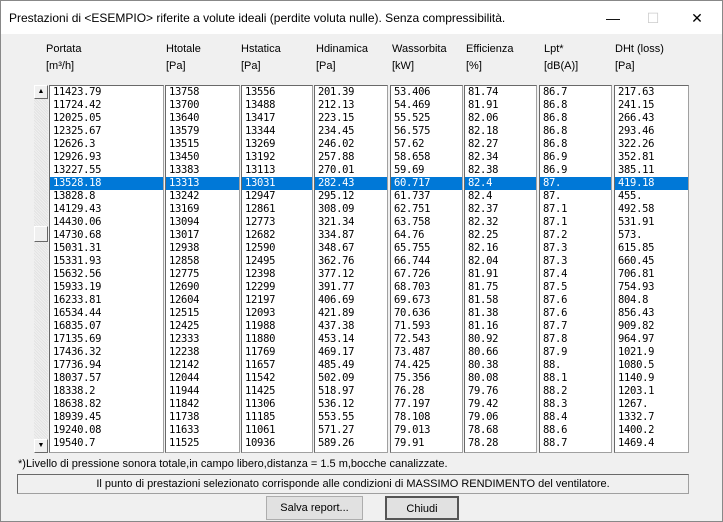  I want to click on list-item: 453.14, so click(336, 339).